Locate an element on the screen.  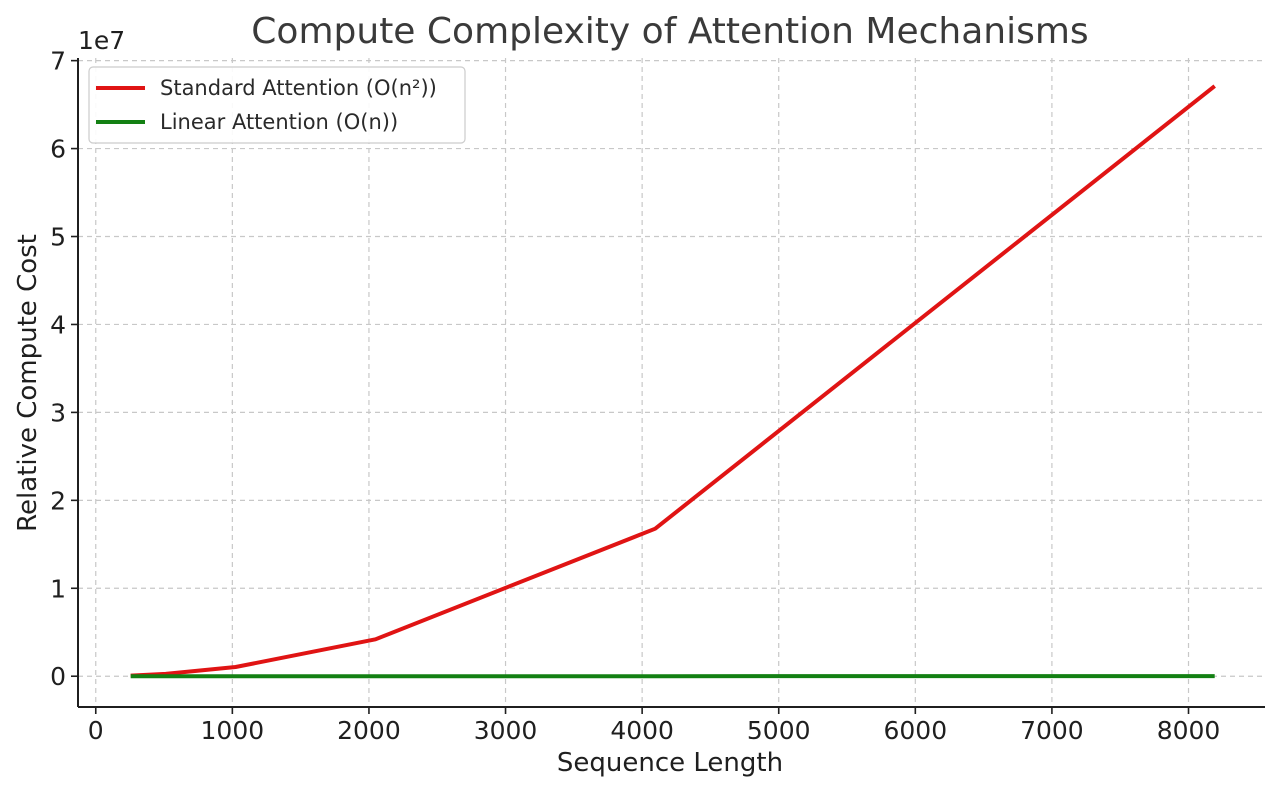
y-tick-label: 4 is located at coordinates (58, 324).